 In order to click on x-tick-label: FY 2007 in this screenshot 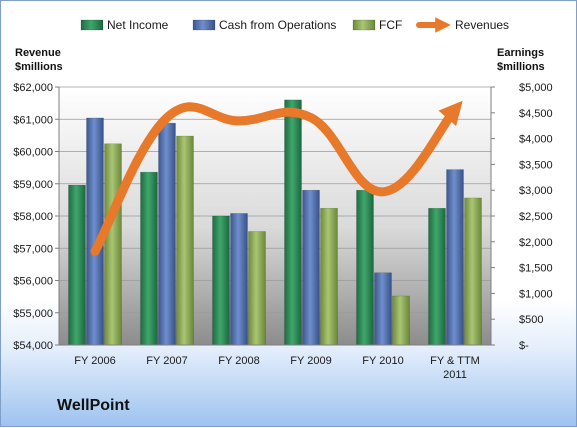, I will do `click(166, 361)`.